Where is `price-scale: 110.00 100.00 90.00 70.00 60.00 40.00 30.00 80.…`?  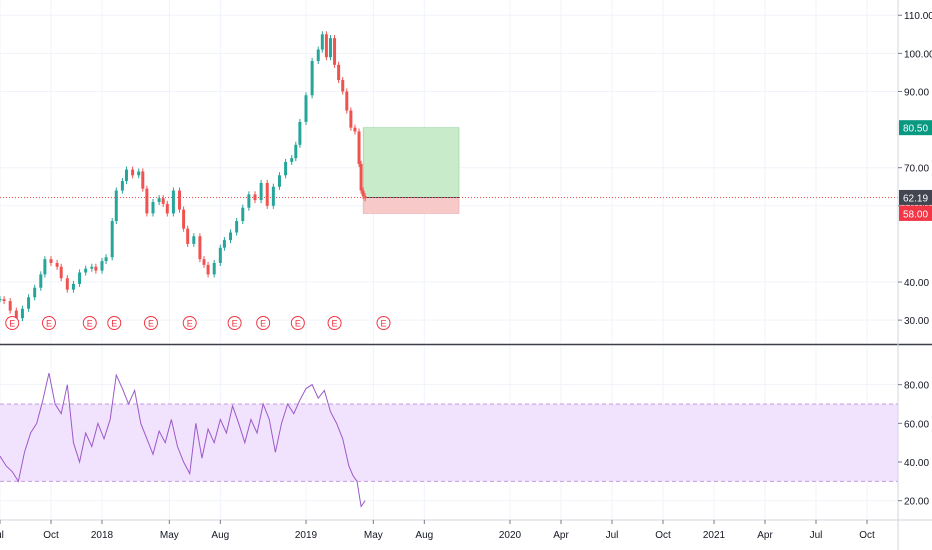
price-scale: 110.00 100.00 90.00 70.00 60.00 40.00 30.00 80.… is located at coordinates (915, 259).